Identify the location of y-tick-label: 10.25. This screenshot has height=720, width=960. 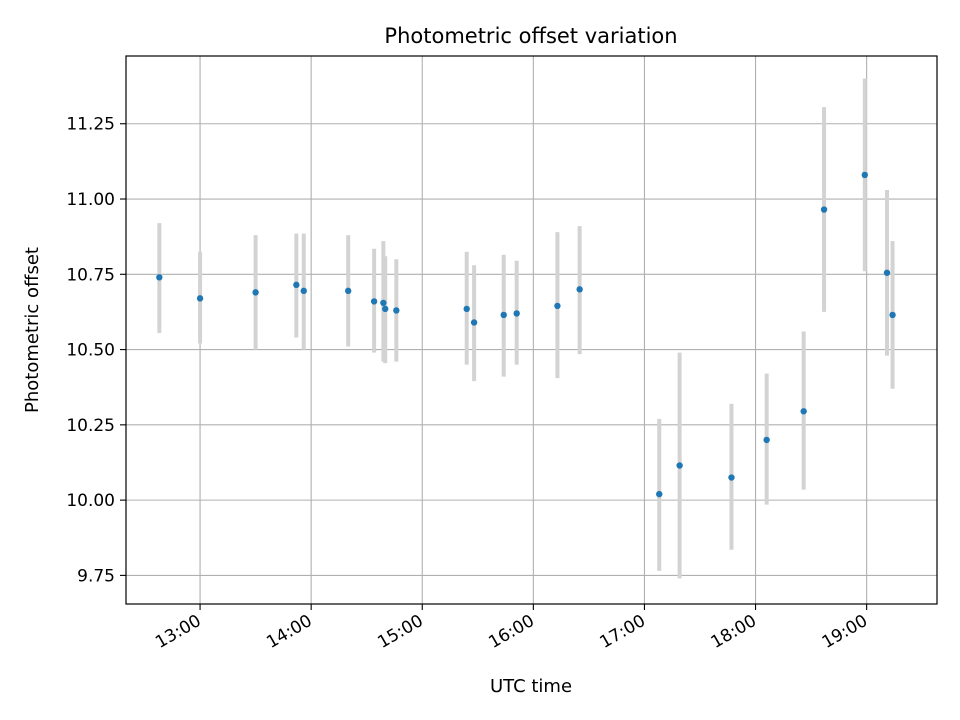
(90, 426).